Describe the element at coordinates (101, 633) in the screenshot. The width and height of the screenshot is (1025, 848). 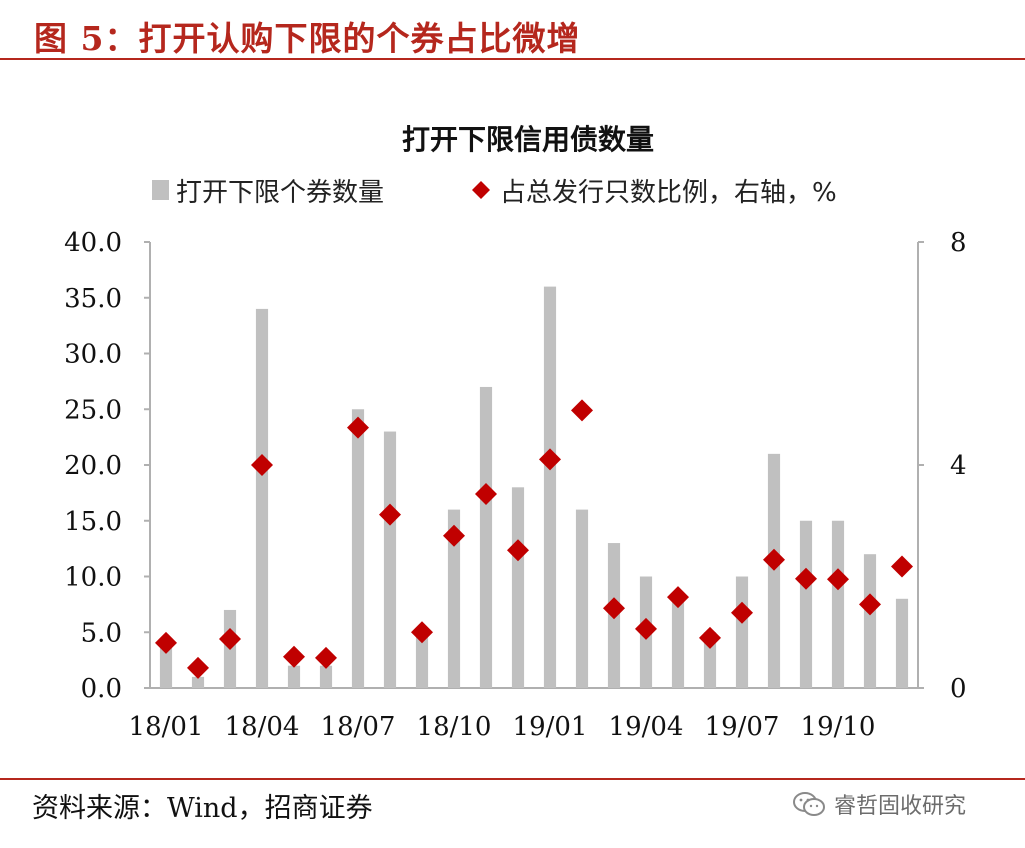
I see `left-tick-label: 5.0` at that location.